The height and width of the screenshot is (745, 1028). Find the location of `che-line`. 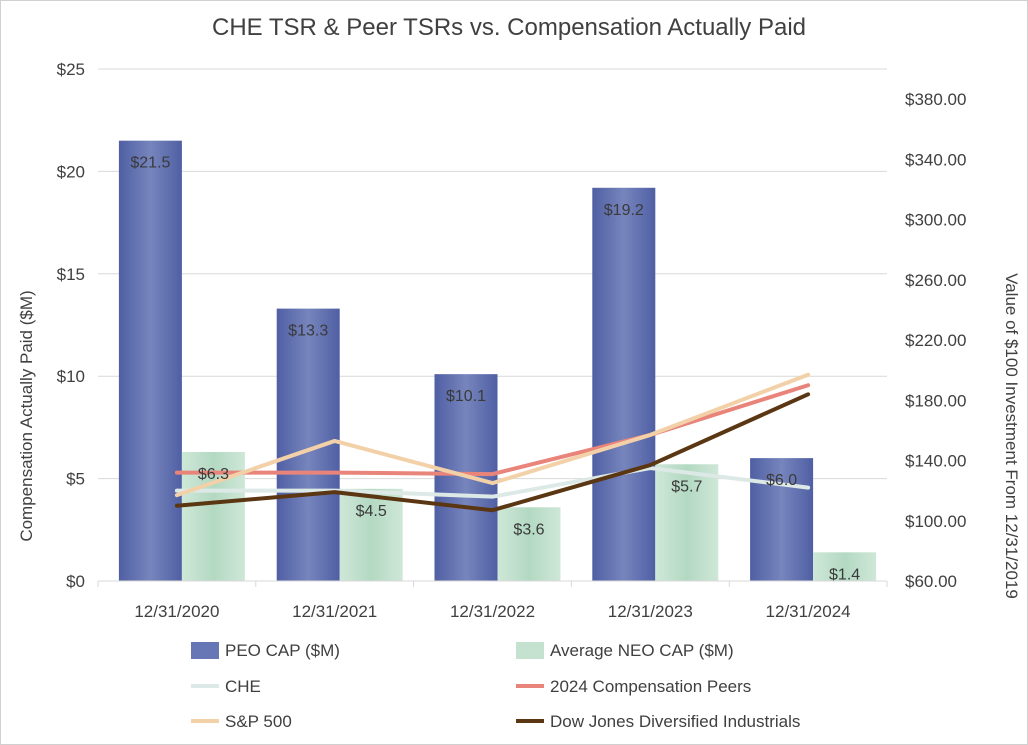

che-line is located at coordinates (492, 482).